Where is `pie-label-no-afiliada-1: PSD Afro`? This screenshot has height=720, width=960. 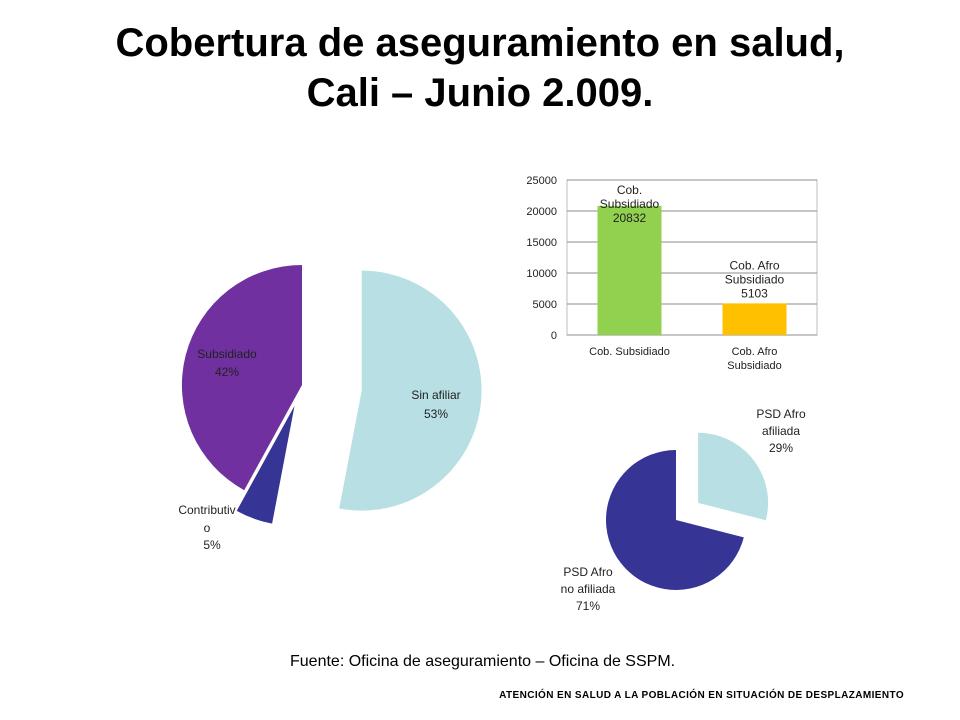
pie-label-no-afiliada-1: PSD Afro is located at coordinates (588, 572).